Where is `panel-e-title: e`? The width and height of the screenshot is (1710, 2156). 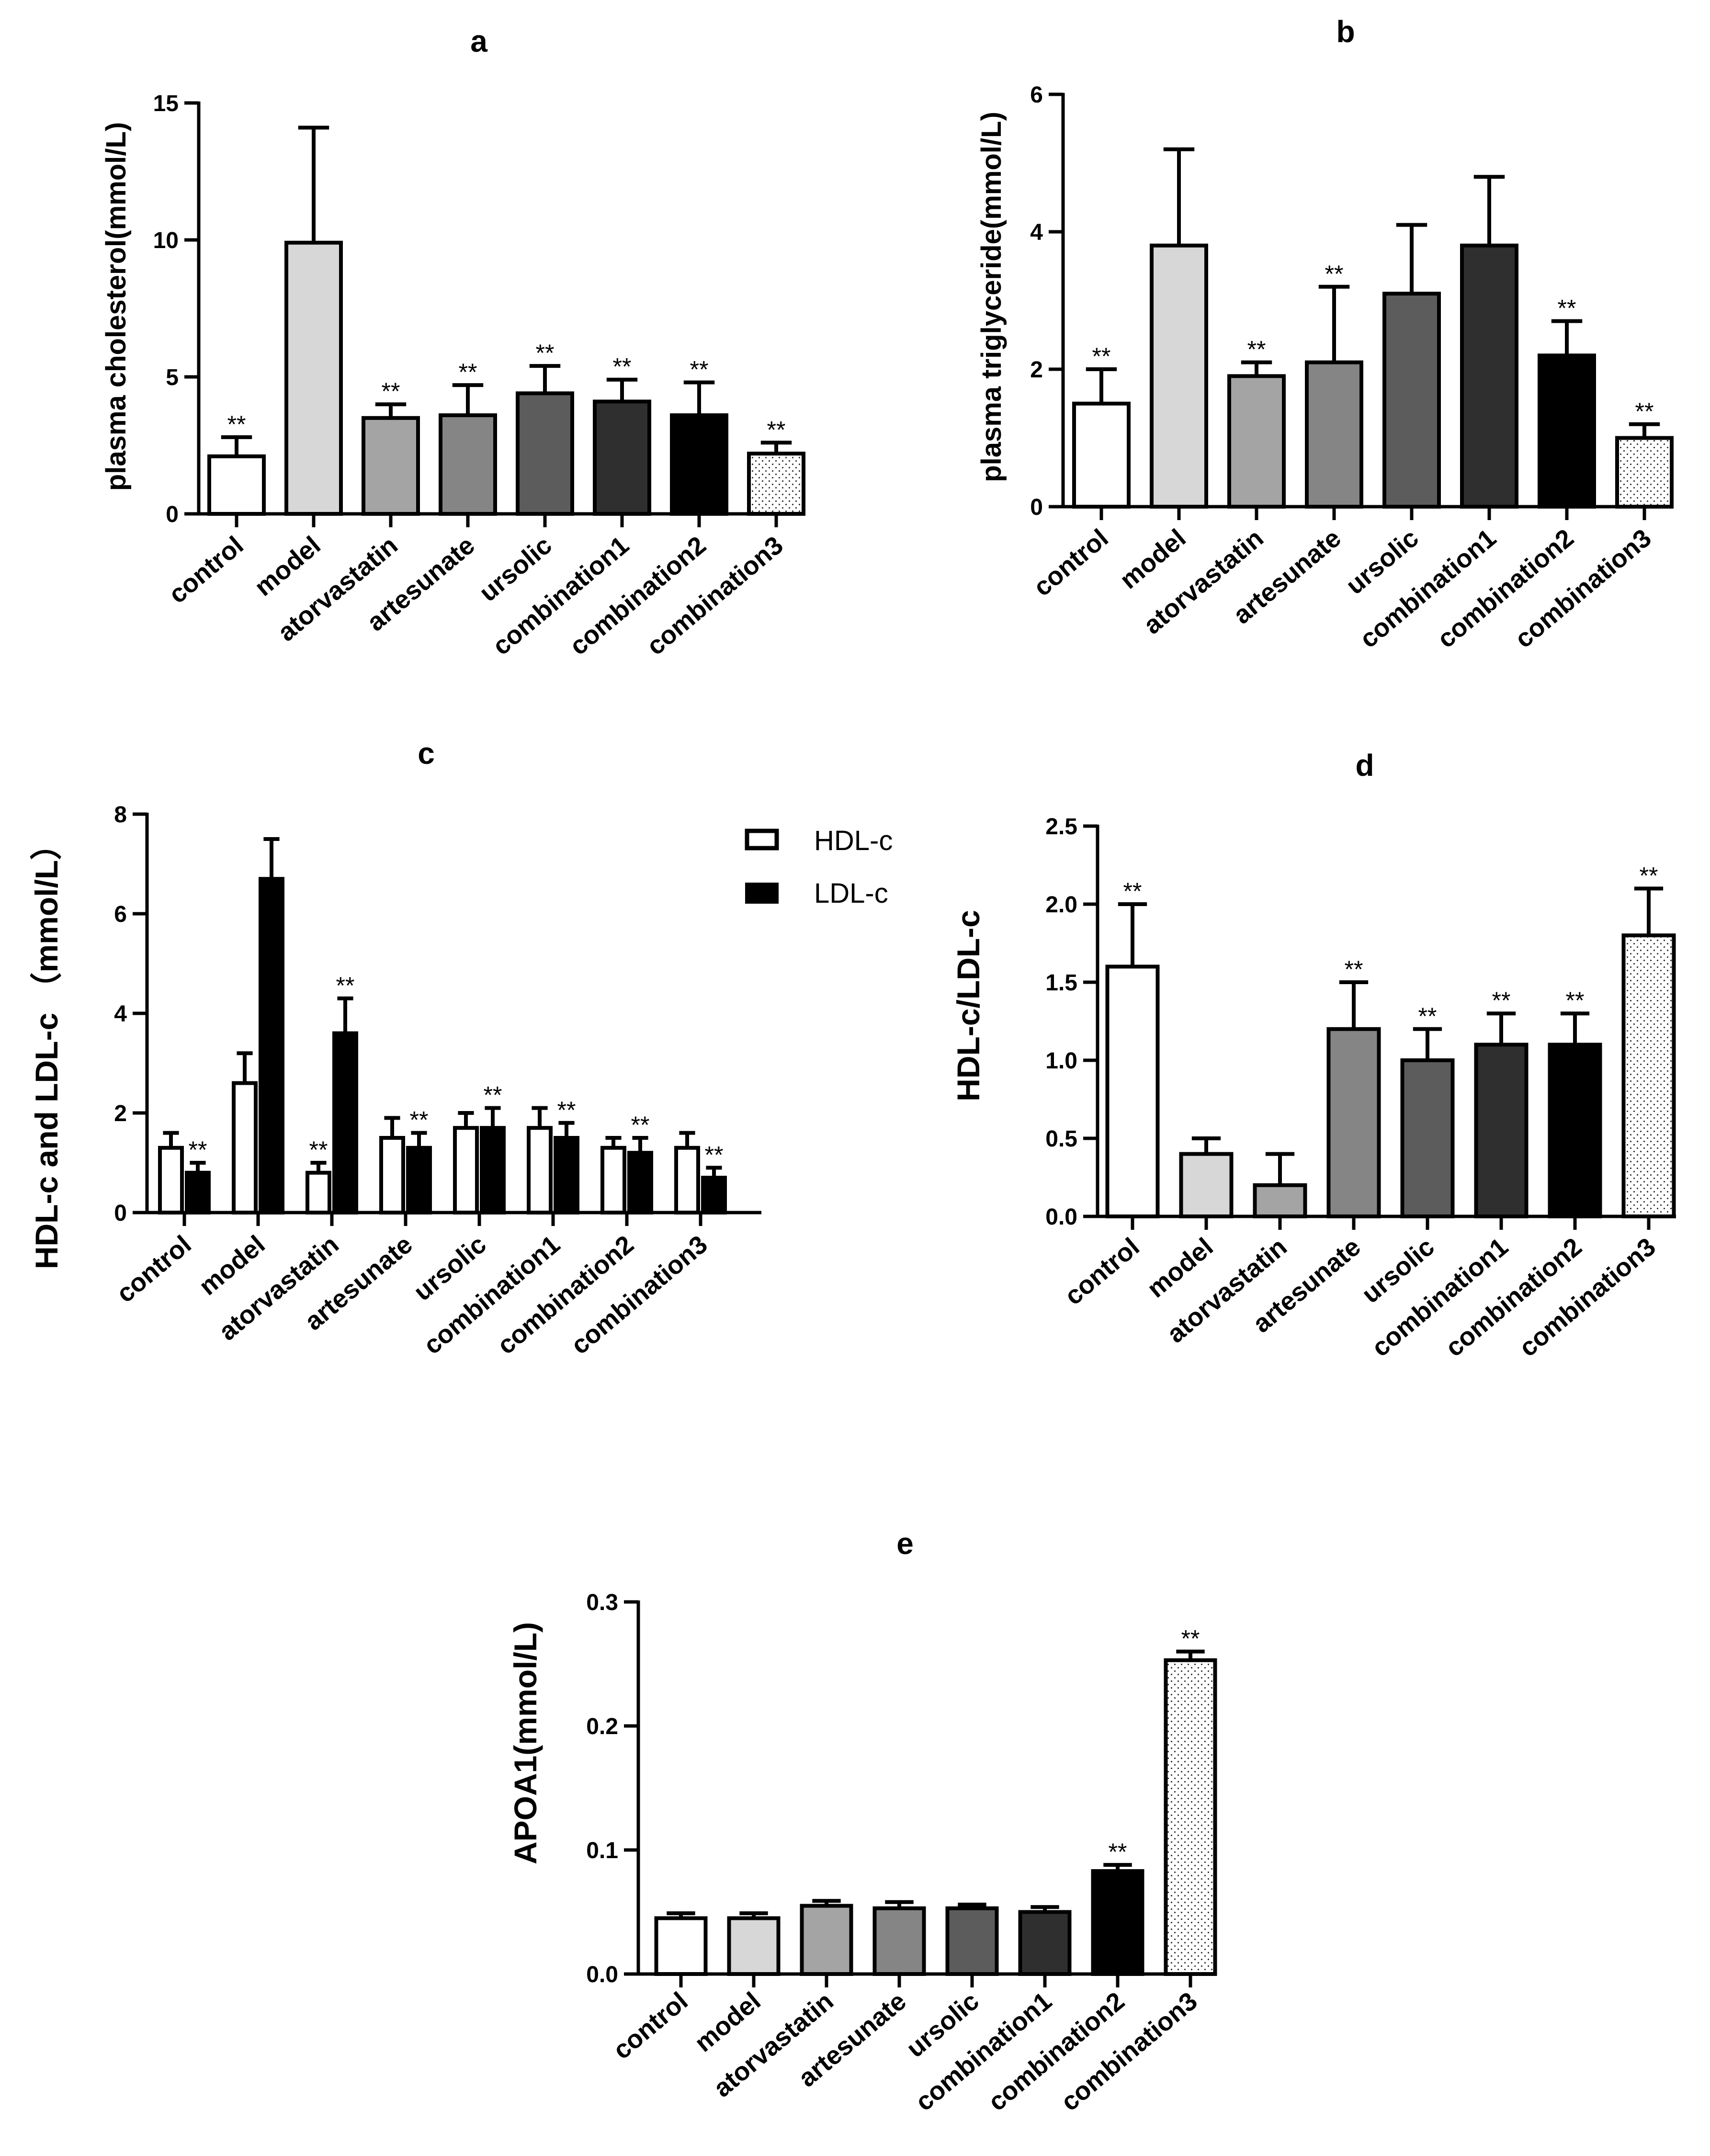 panel-e-title: e is located at coordinates (905, 1543).